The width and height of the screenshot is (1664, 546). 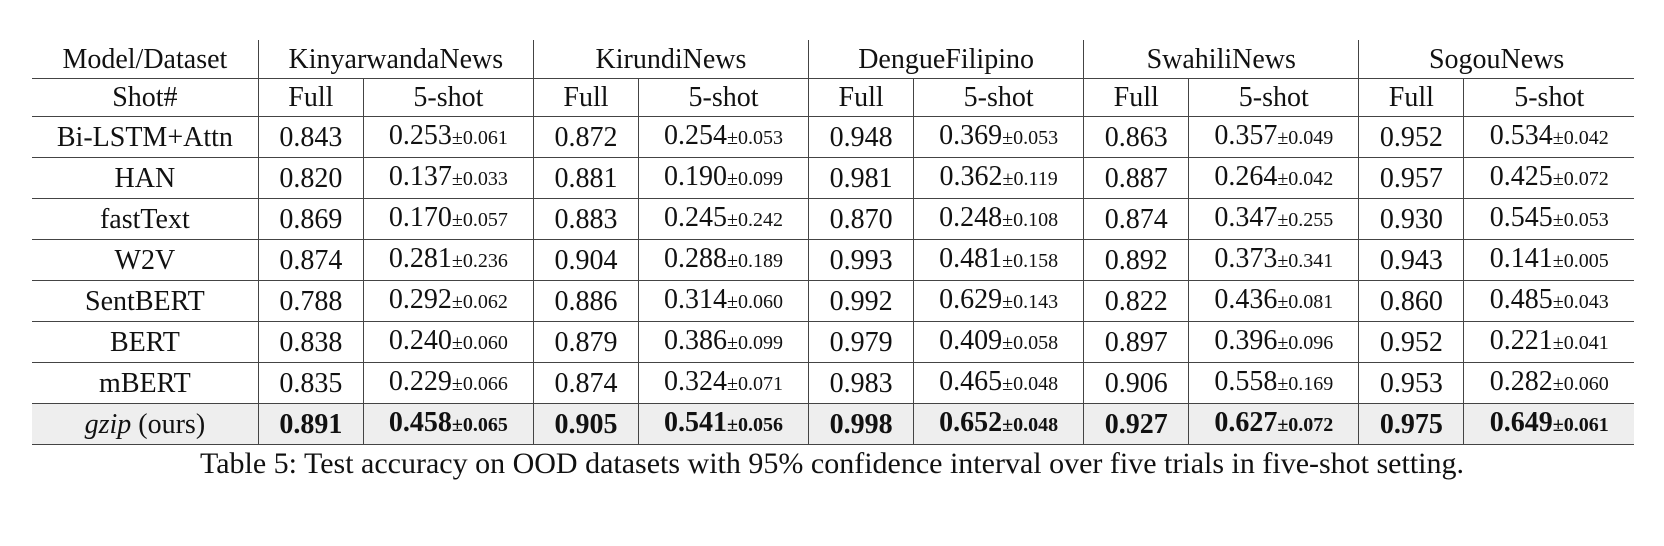 What do you see at coordinates (696, 217) in the screenshot?
I see `five-shot-score: 0.245` at bounding box center [696, 217].